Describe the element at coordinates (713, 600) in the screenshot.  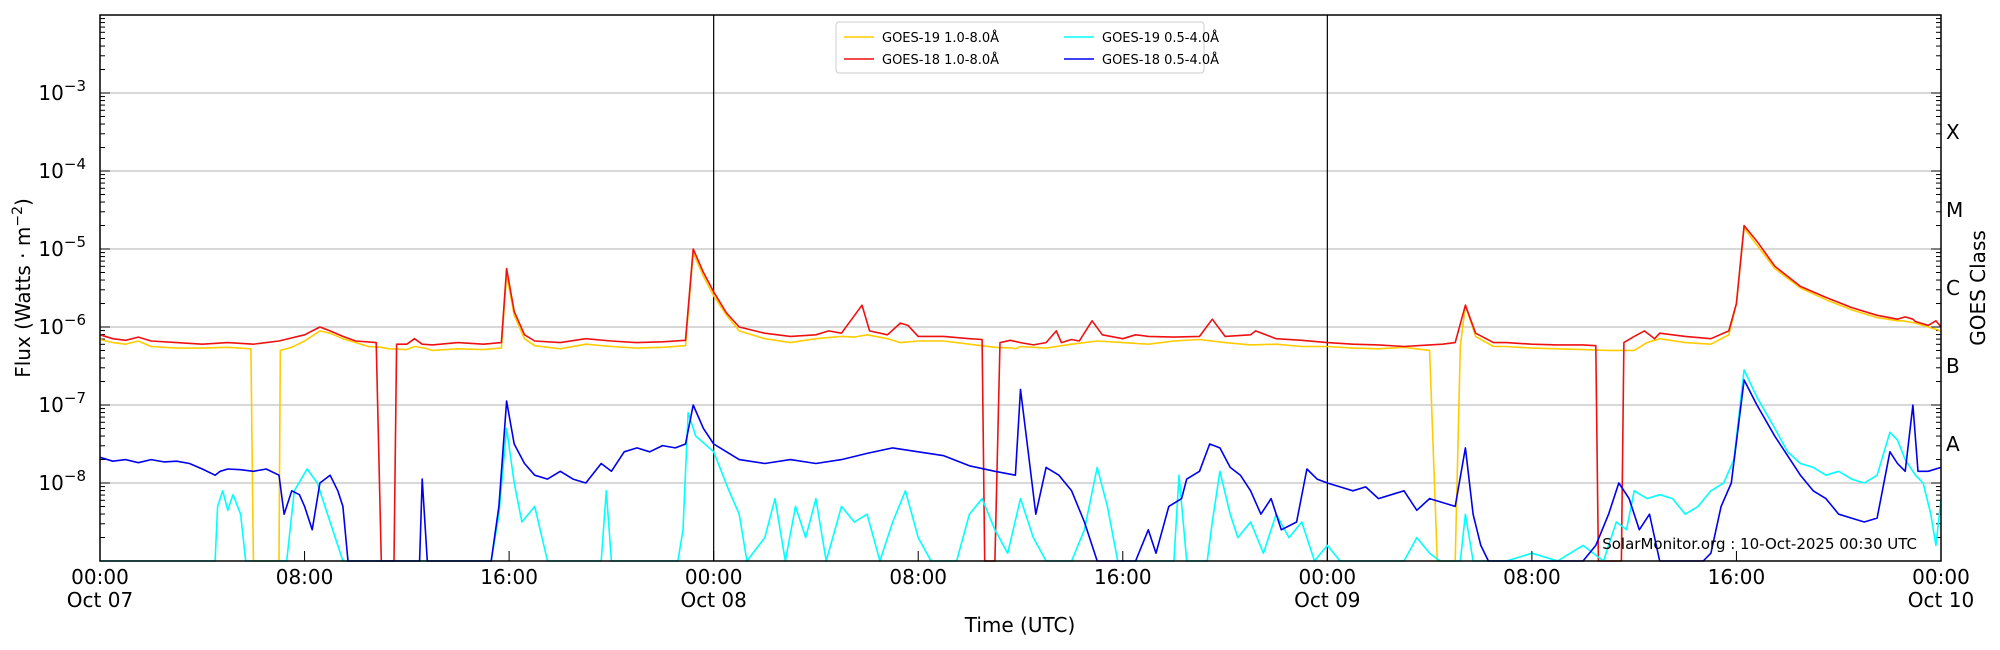
I see `x-tick-date-label: Oct 08` at that location.